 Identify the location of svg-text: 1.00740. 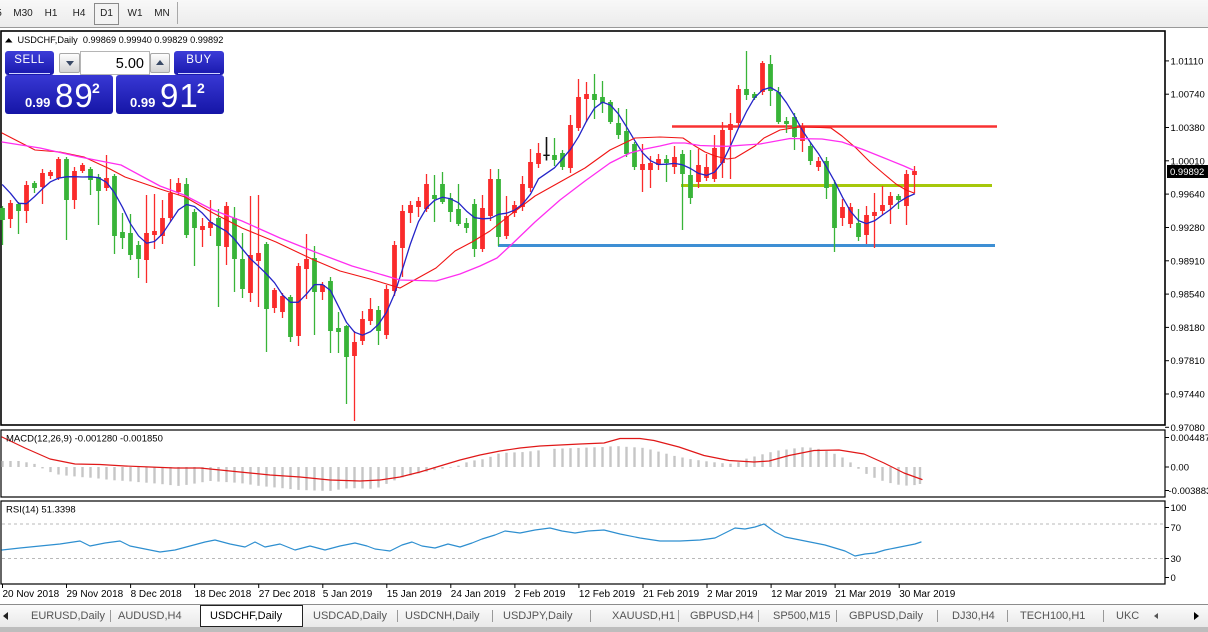
(1188, 95).